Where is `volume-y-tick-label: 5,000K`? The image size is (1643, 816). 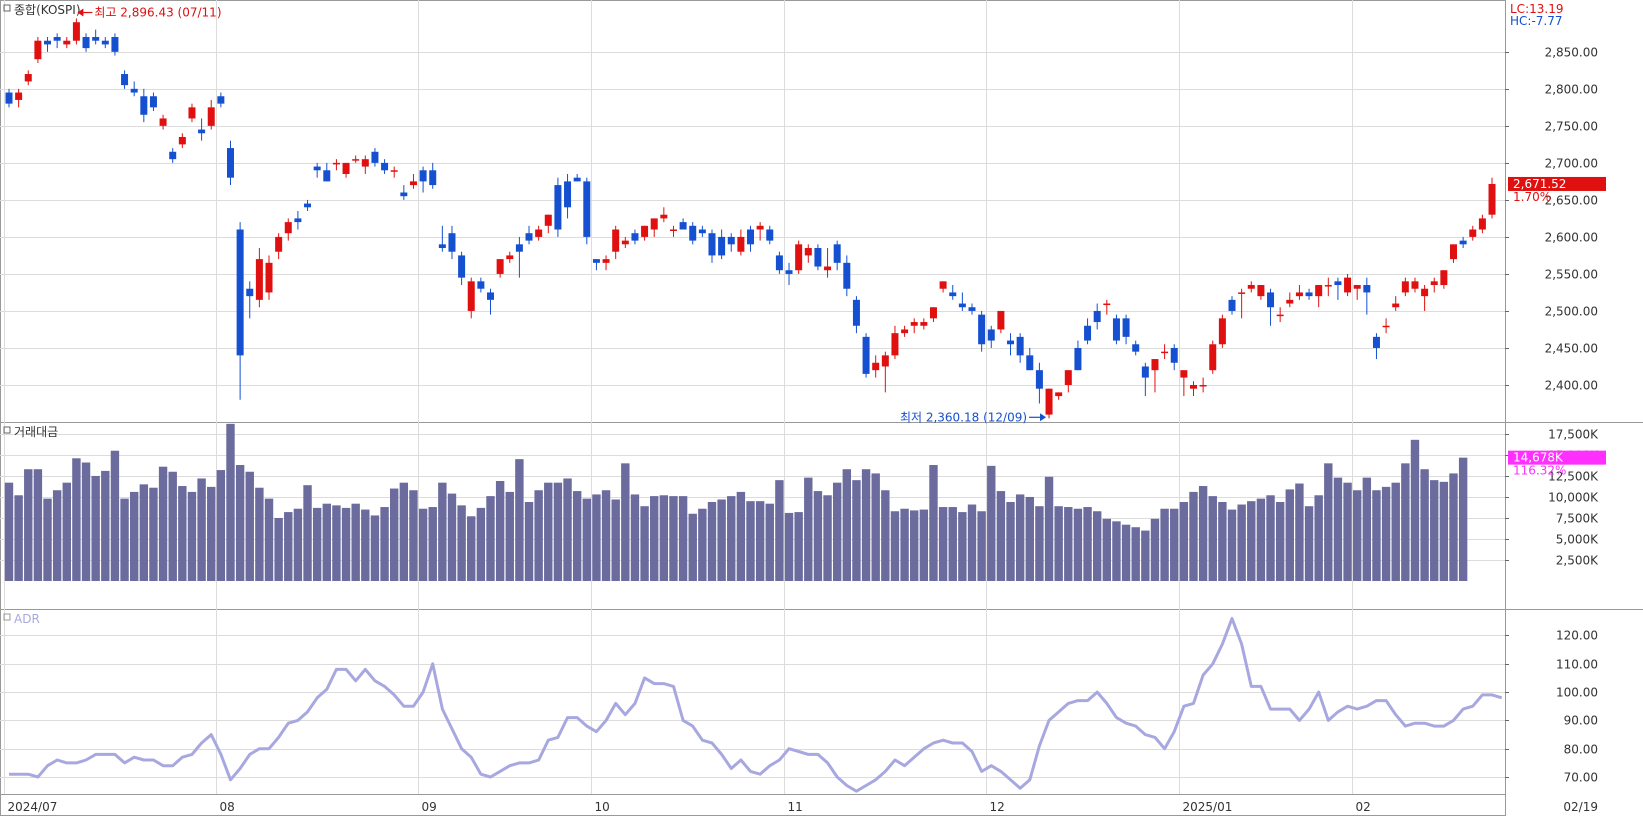
volume-y-tick-label: 5,000K is located at coordinates (1577, 540).